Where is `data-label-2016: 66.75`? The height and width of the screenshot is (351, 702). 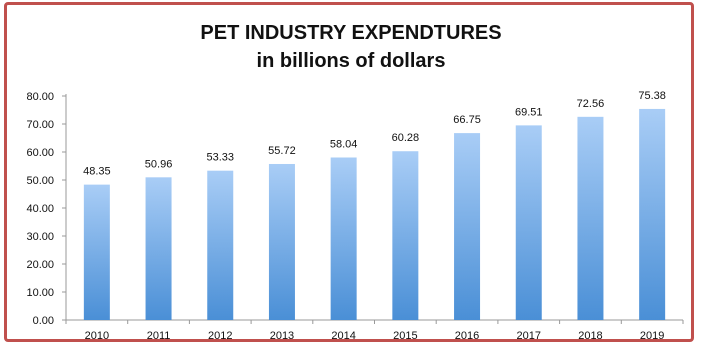 data-label-2016: 66.75 is located at coordinates (467, 120).